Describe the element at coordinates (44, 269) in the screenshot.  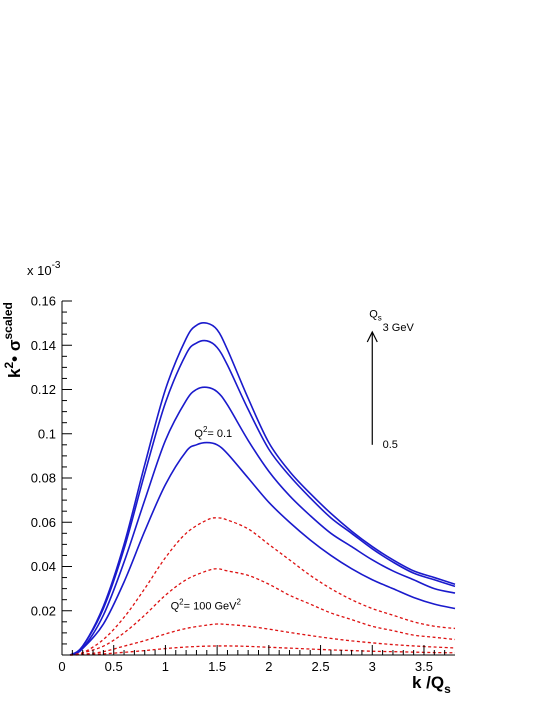
I see `y-multiplier: x 10-3` at that location.